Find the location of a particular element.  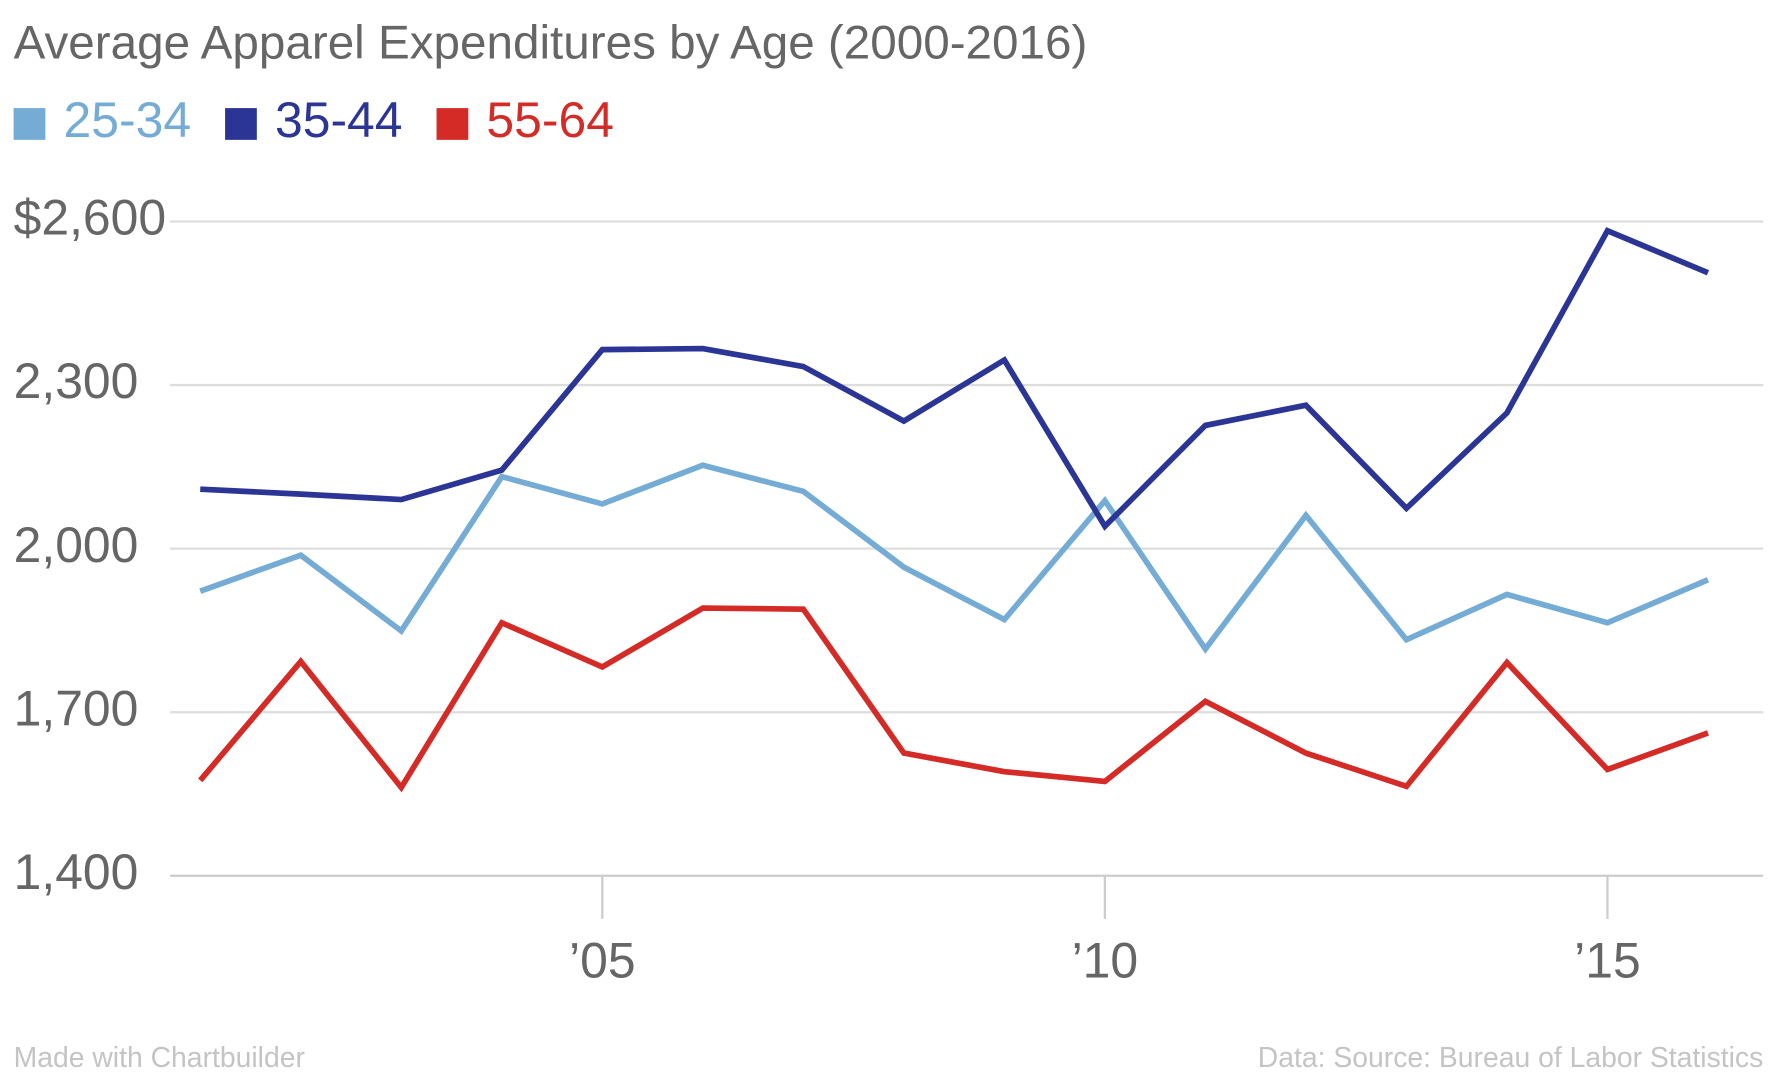

legend-label: 55-64 is located at coordinates (550, 120).